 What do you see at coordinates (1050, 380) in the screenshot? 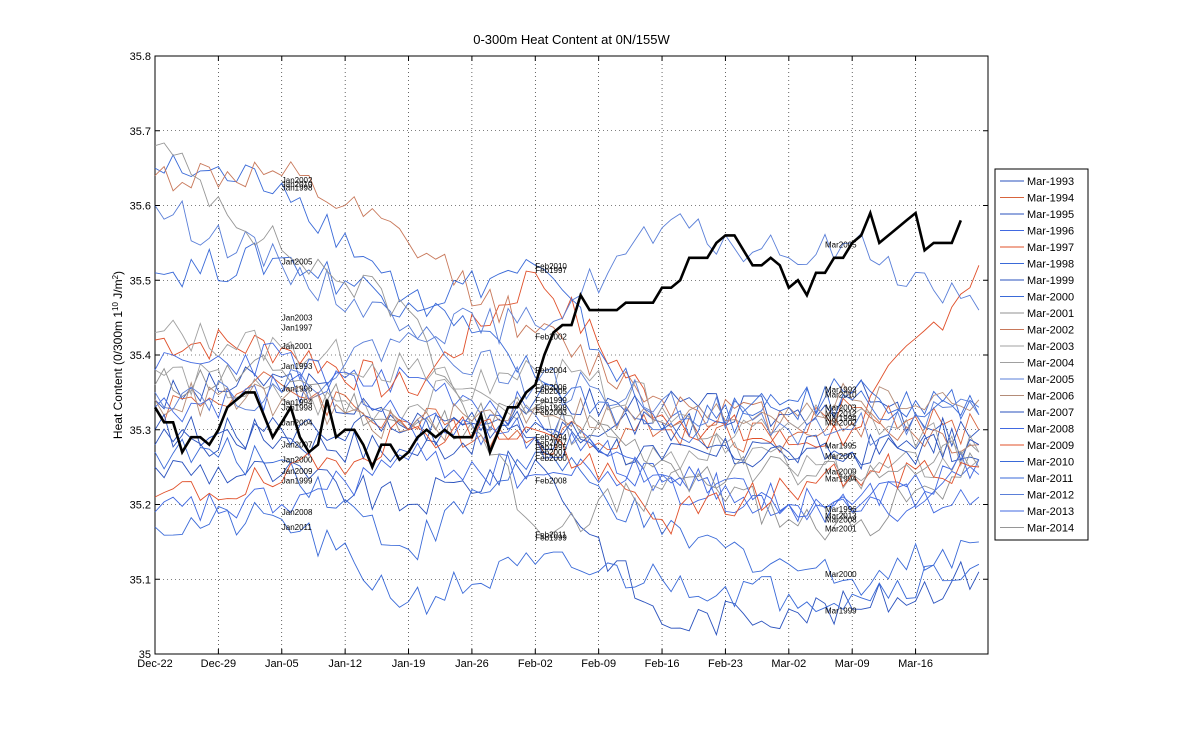
I see `legend-label: Mar-2005` at bounding box center [1050, 380].